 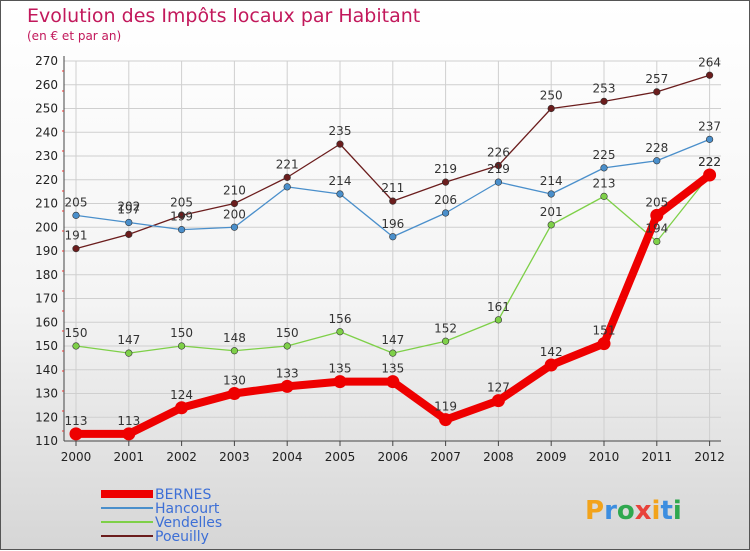 I want to click on data-label-poeuilly: 253, so click(x=604, y=88).